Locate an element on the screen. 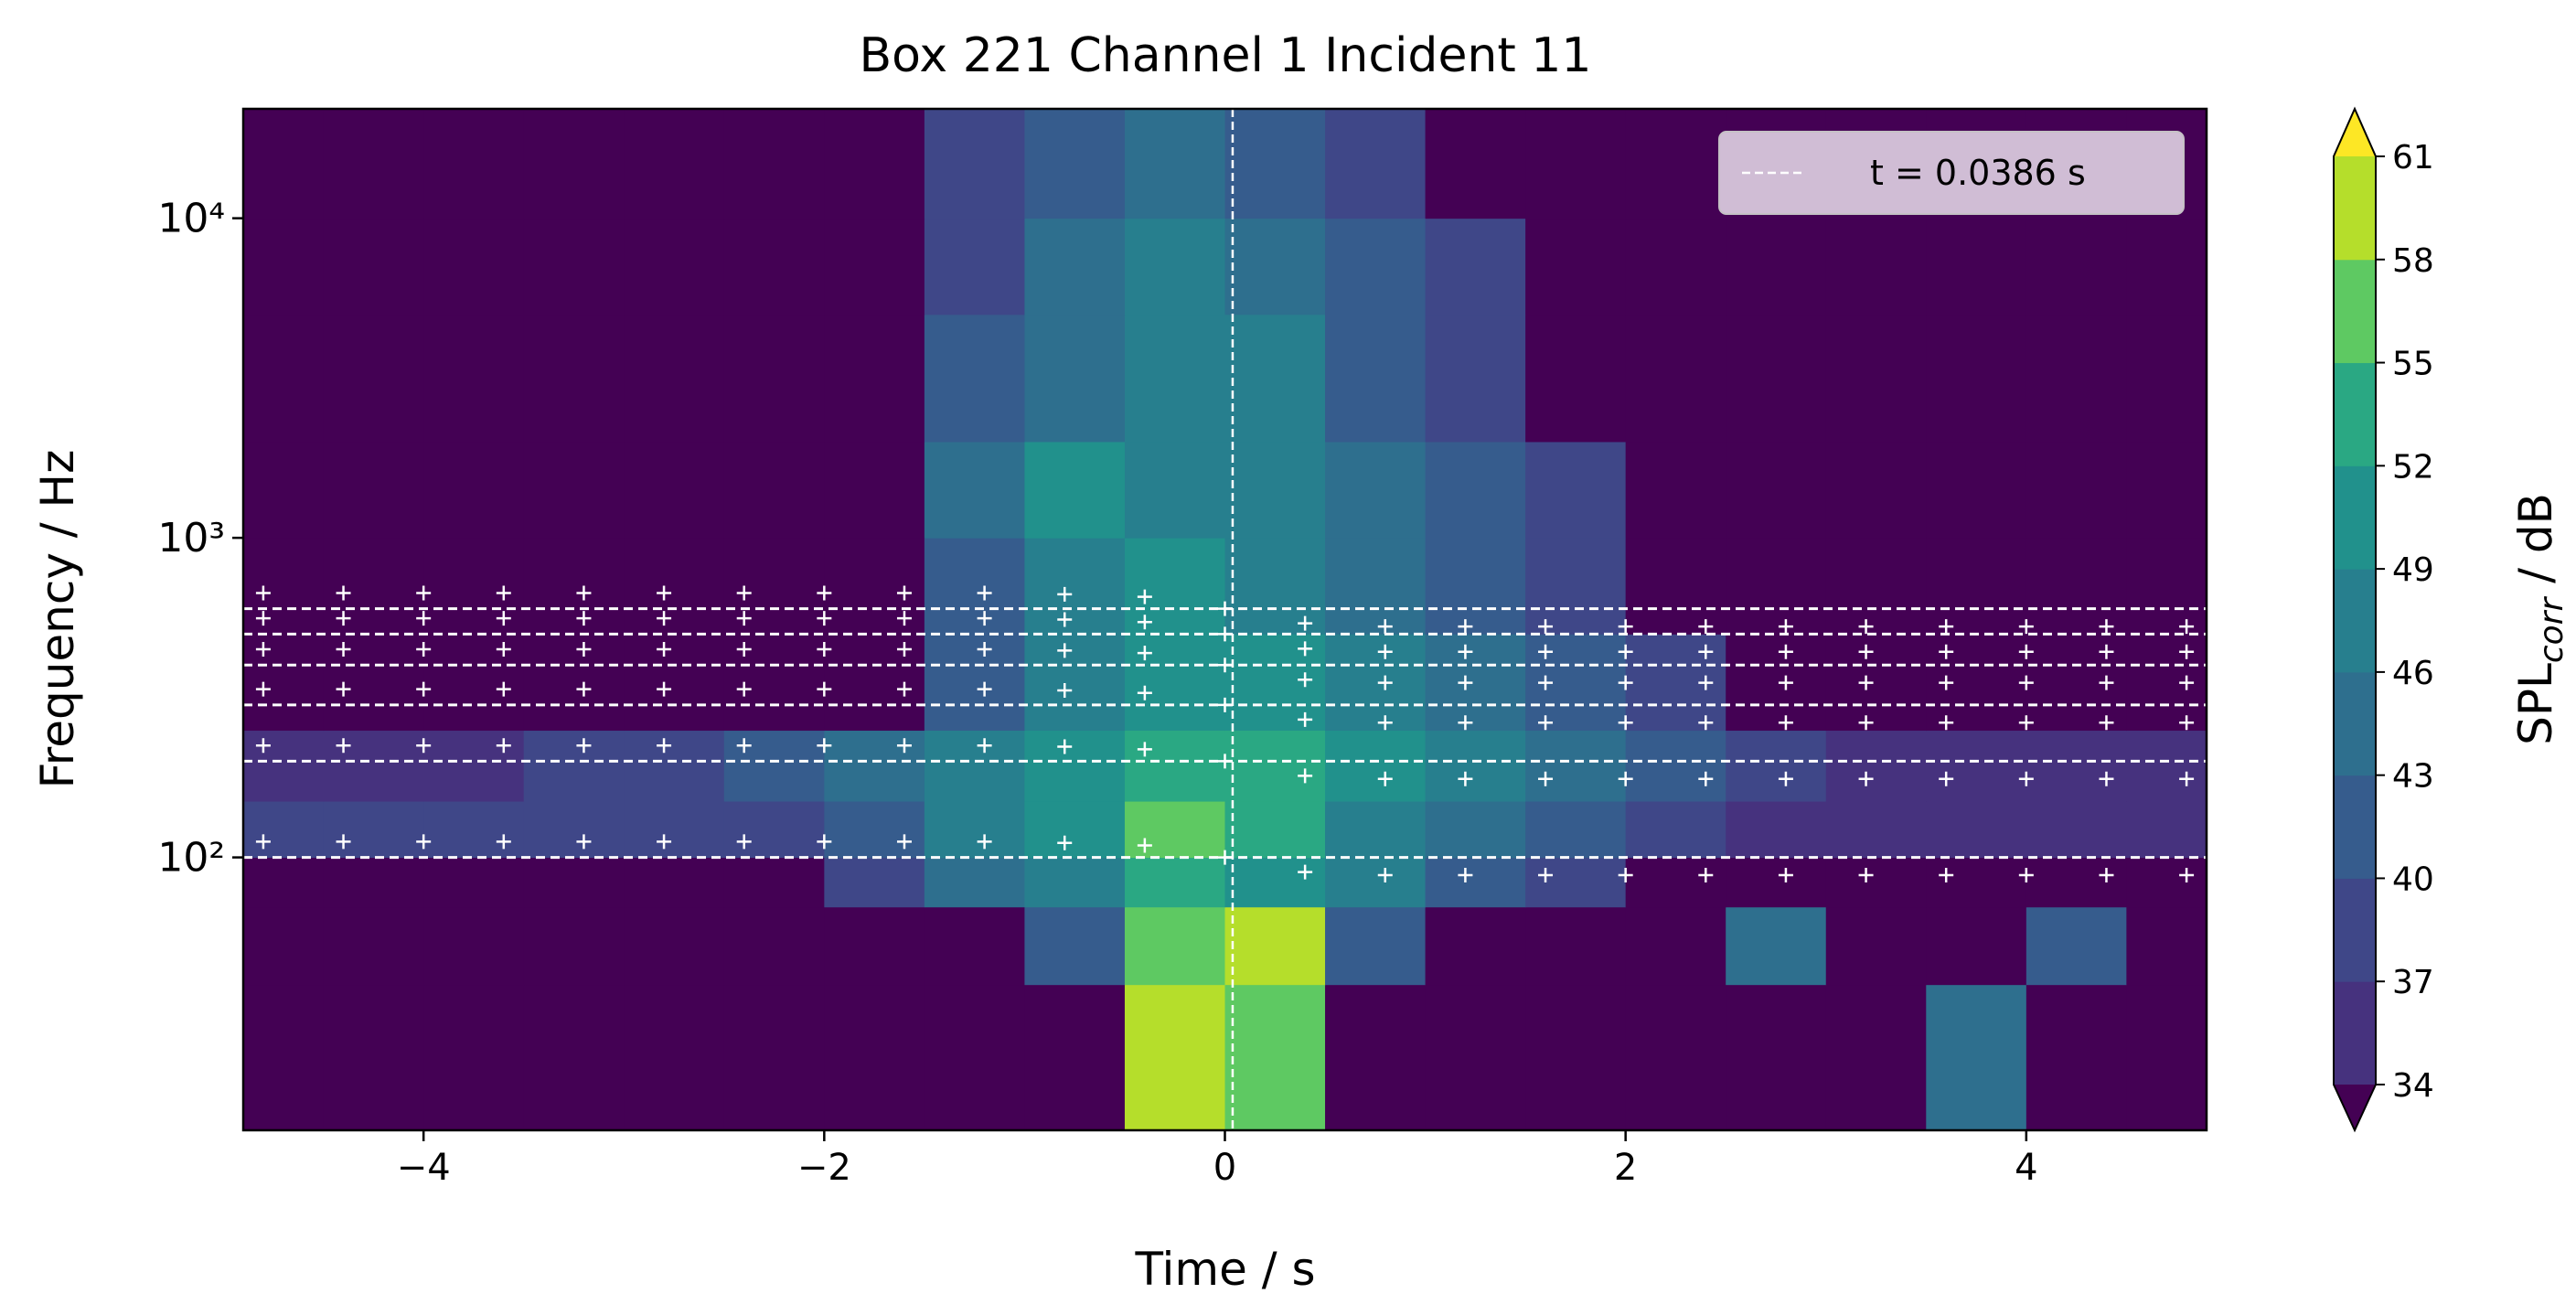  colorbar-tick-label: 55 is located at coordinates (2413, 364).